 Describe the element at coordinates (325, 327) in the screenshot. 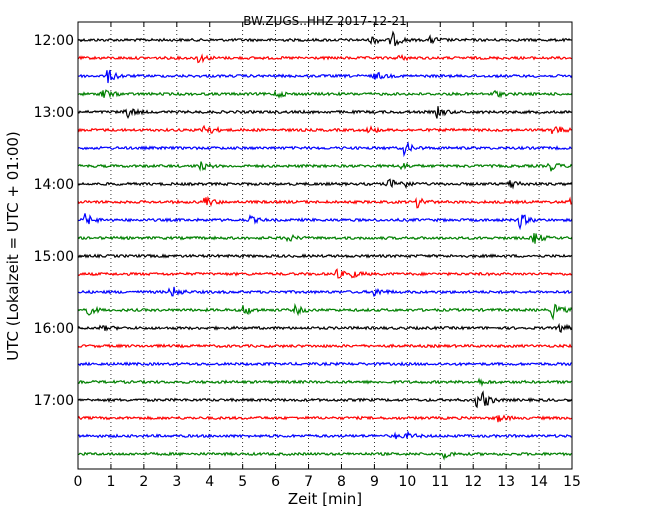

I see `trace-16:00` at that location.